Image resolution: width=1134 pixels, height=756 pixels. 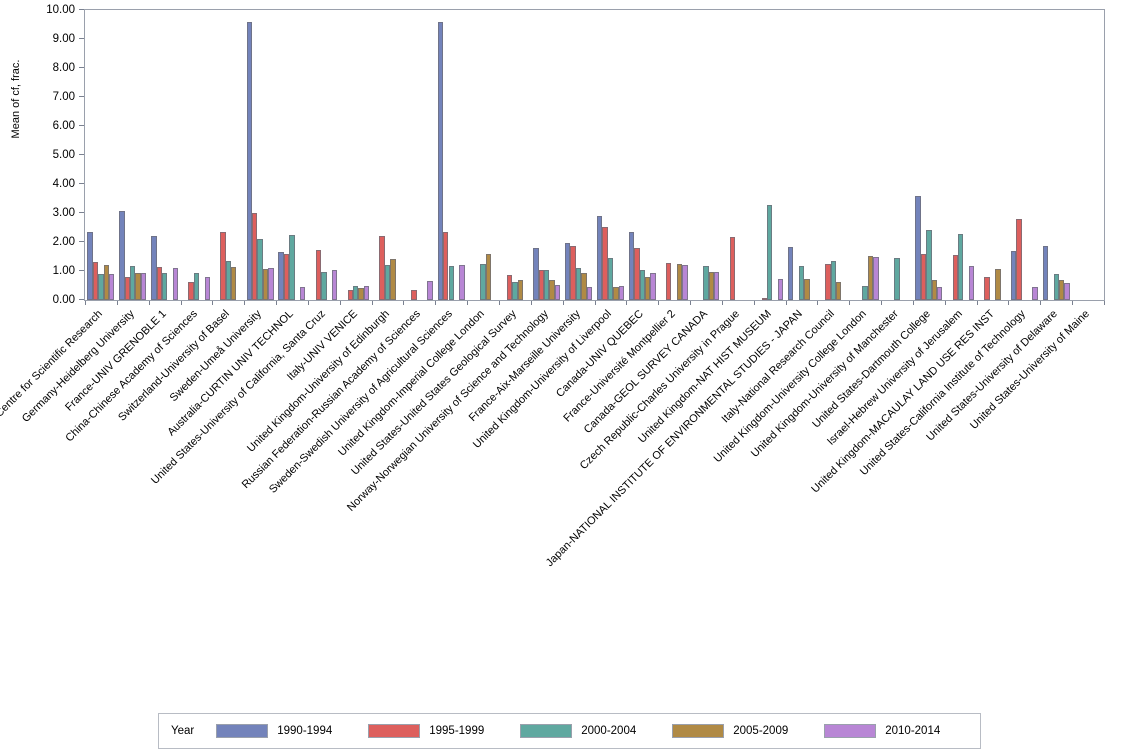 What do you see at coordinates (68, 126) in the screenshot?
I see `y-axis-tick: 6.00` at bounding box center [68, 126].